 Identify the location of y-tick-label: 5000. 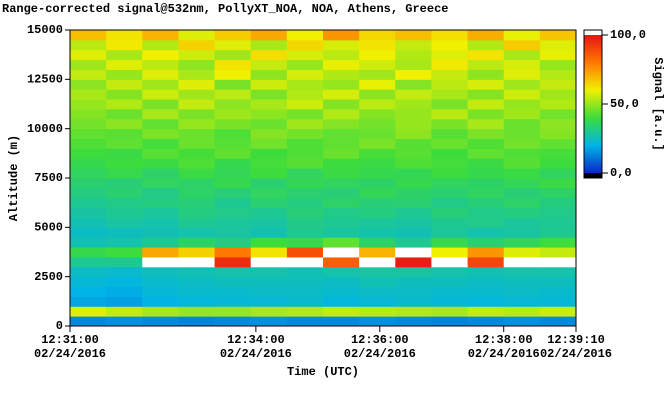
(48, 228).